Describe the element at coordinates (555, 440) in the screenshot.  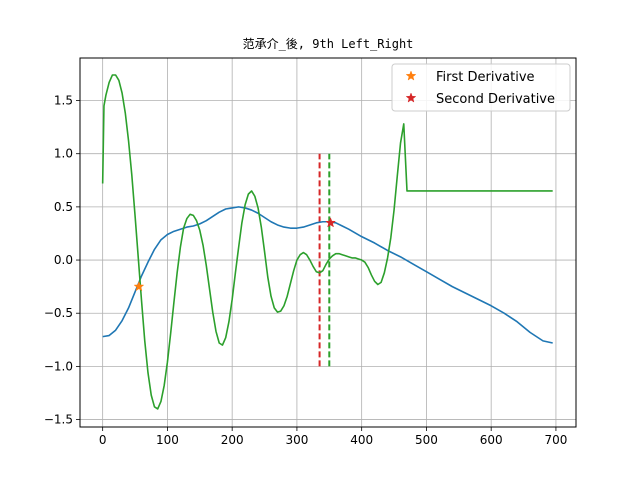
I see `x-tick-label: 700` at that location.